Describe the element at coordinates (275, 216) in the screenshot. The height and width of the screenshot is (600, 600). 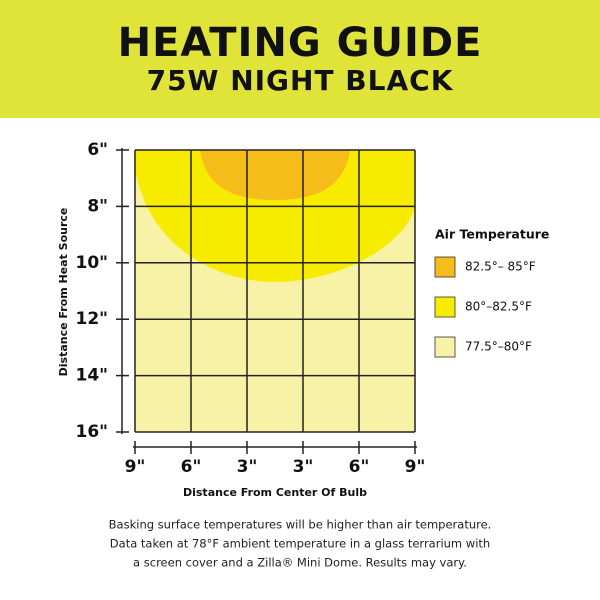
I see `zone-yellow` at that location.